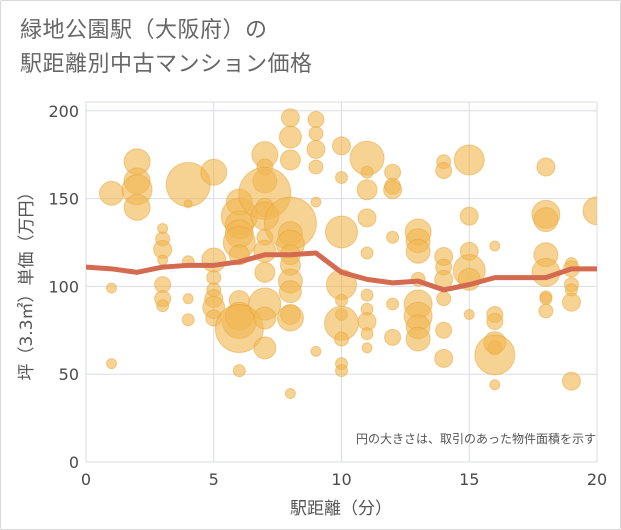 Image resolution: width=621 pixels, height=530 pixels. What do you see at coordinates (469, 479) in the screenshot?
I see `x-tick-label: 15` at bounding box center [469, 479].